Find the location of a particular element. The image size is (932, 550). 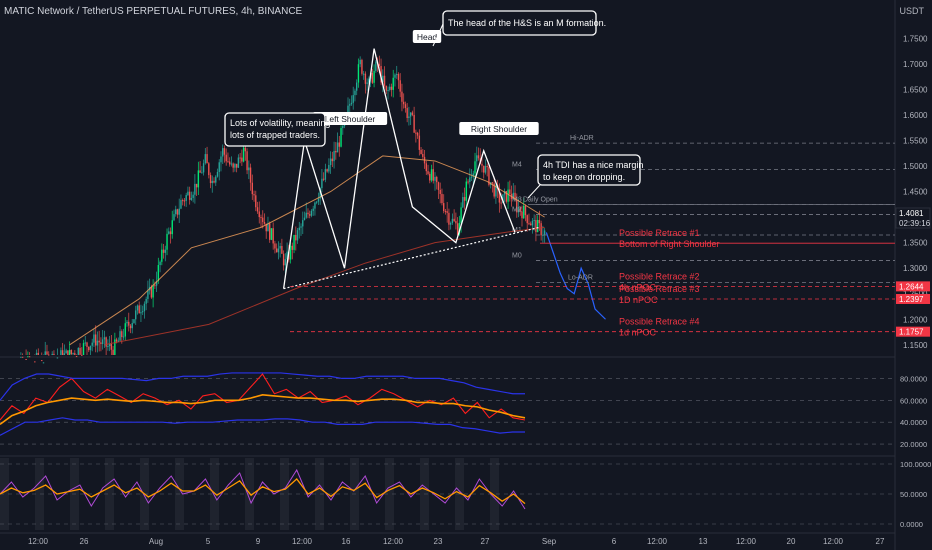

currency-label: USDT is located at coordinates (912, 11).